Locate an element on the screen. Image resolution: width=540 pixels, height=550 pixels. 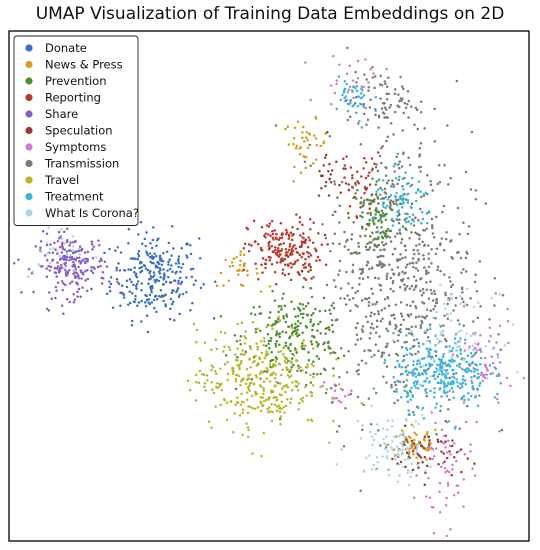
series-travel is located at coordinates (274, 371).